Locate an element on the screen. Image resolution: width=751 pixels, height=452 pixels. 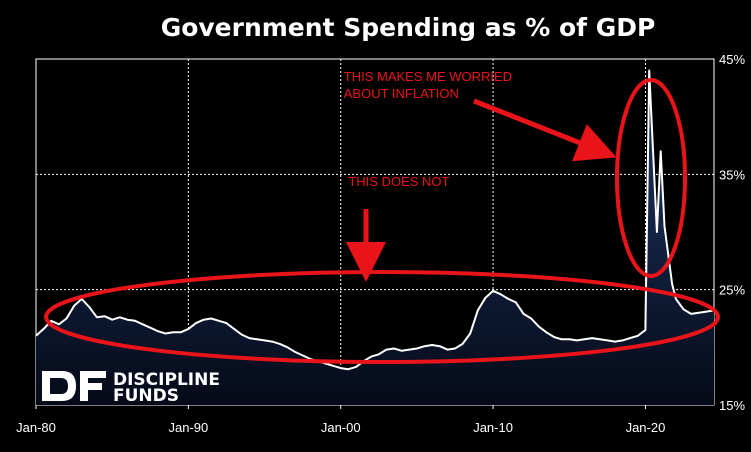
logo-line1: DISCIPLINE is located at coordinates (166, 380).